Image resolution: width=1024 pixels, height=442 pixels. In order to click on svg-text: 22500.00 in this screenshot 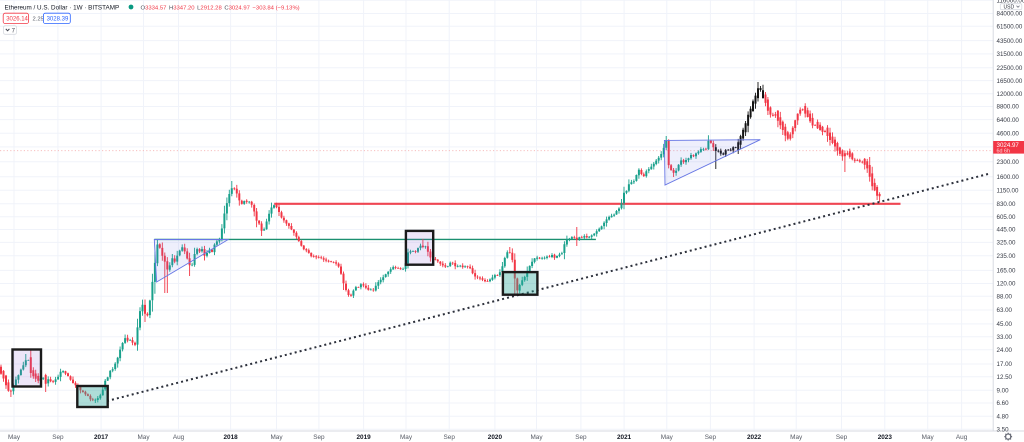, I will do `click(1010, 68)`.